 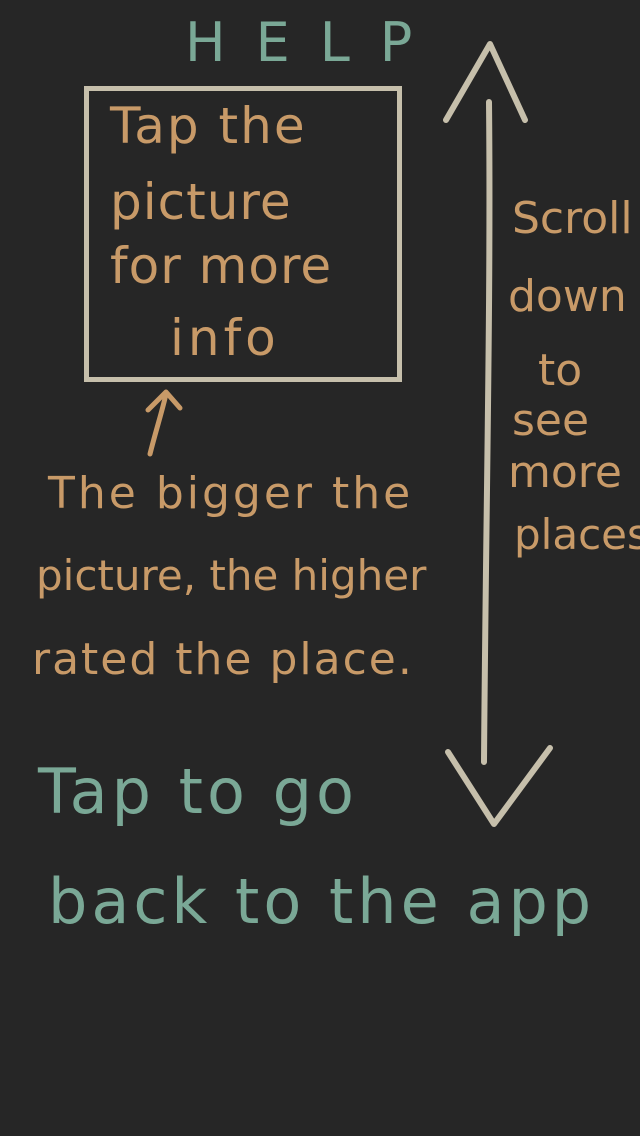 What do you see at coordinates (225, 338) in the screenshot?
I see `picture-tip-line: info` at bounding box center [225, 338].